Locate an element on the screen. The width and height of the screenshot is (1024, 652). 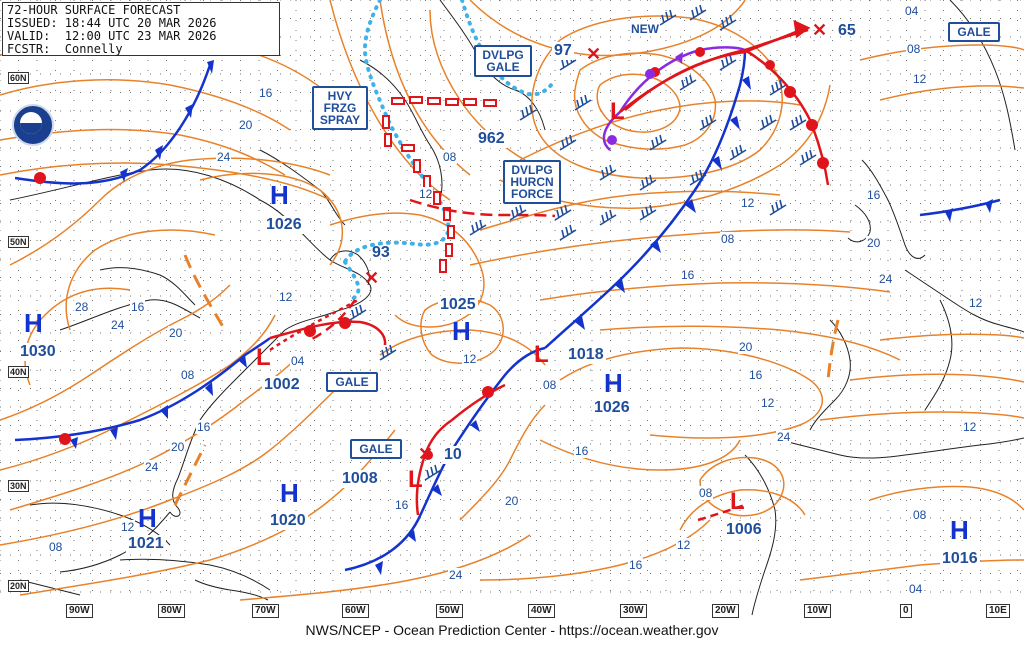
high-pressure: 1020 is located at coordinates (288, 521).